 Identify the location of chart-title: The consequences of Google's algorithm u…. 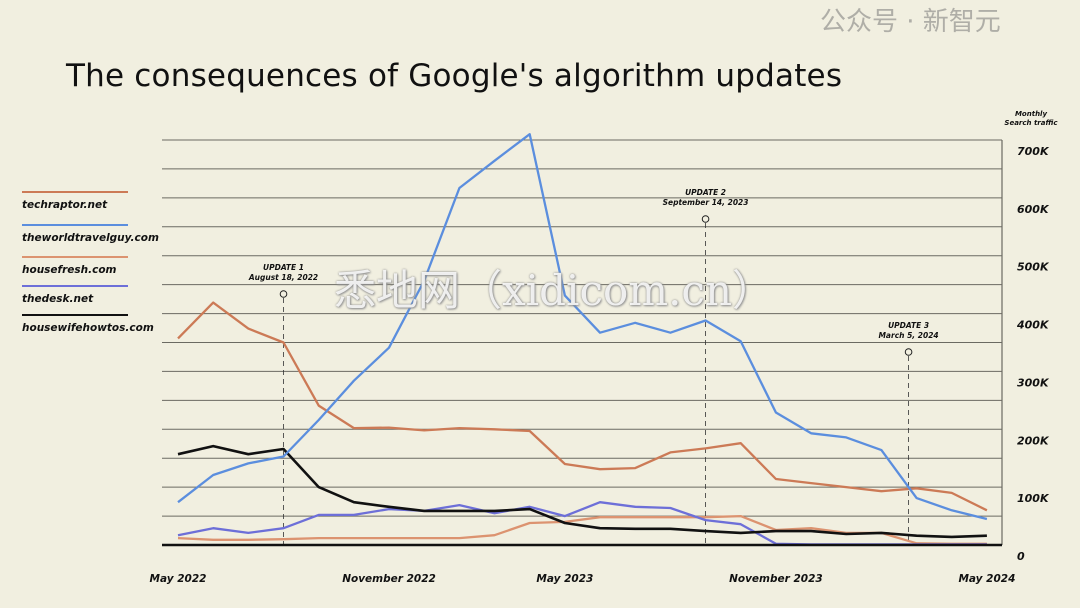
(454, 76).